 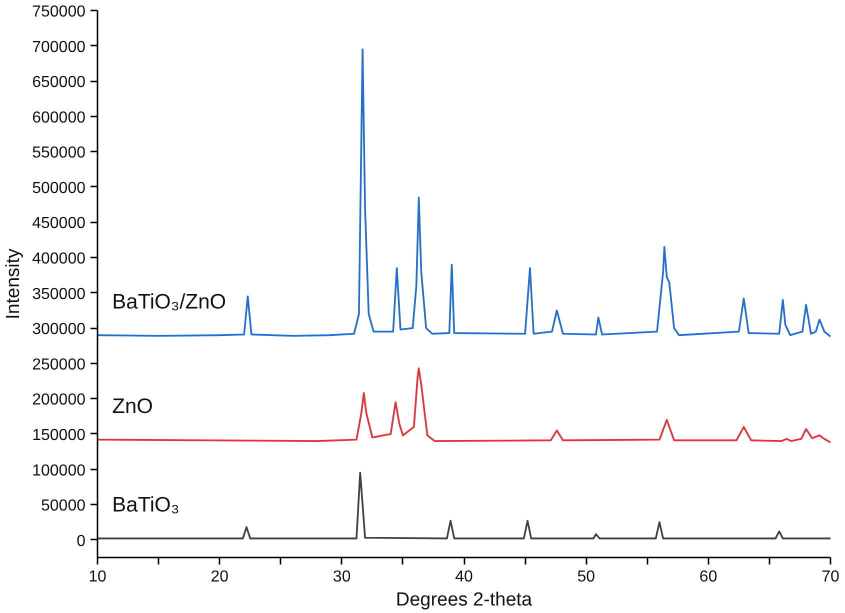 I want to click on y-tick-label: 200000, so click(x=59, y=400).